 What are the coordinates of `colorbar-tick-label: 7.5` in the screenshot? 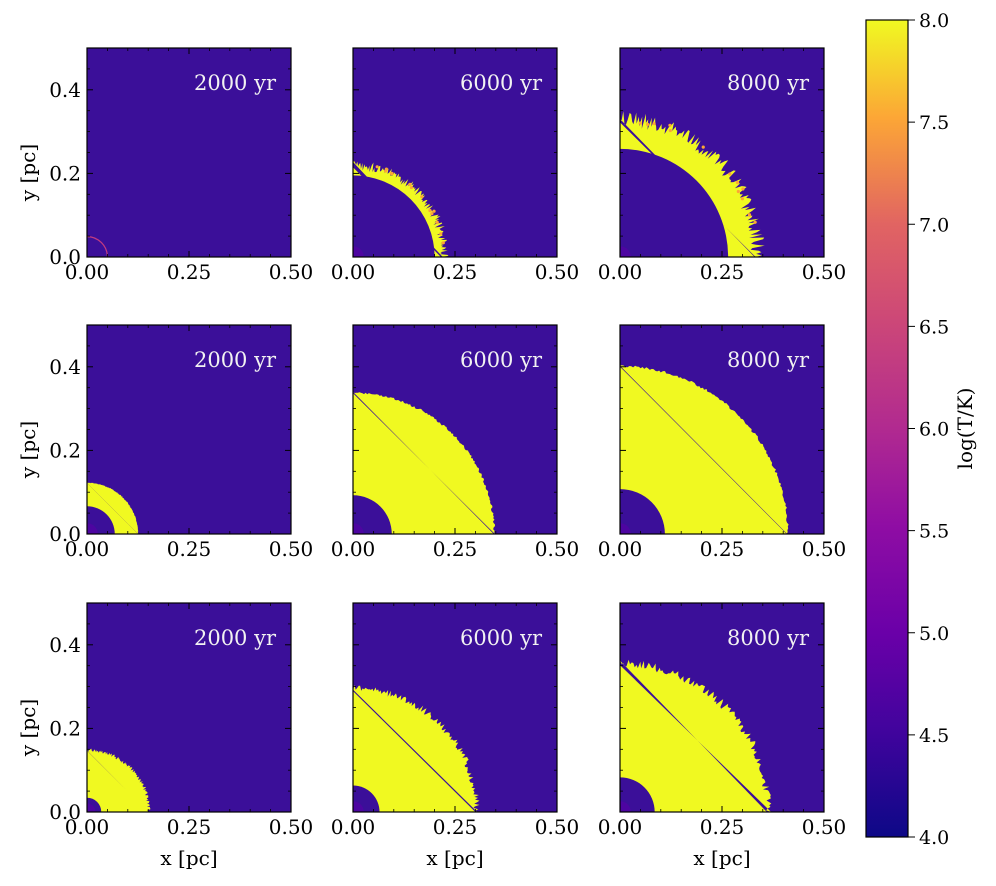 It's located at (934, 123).